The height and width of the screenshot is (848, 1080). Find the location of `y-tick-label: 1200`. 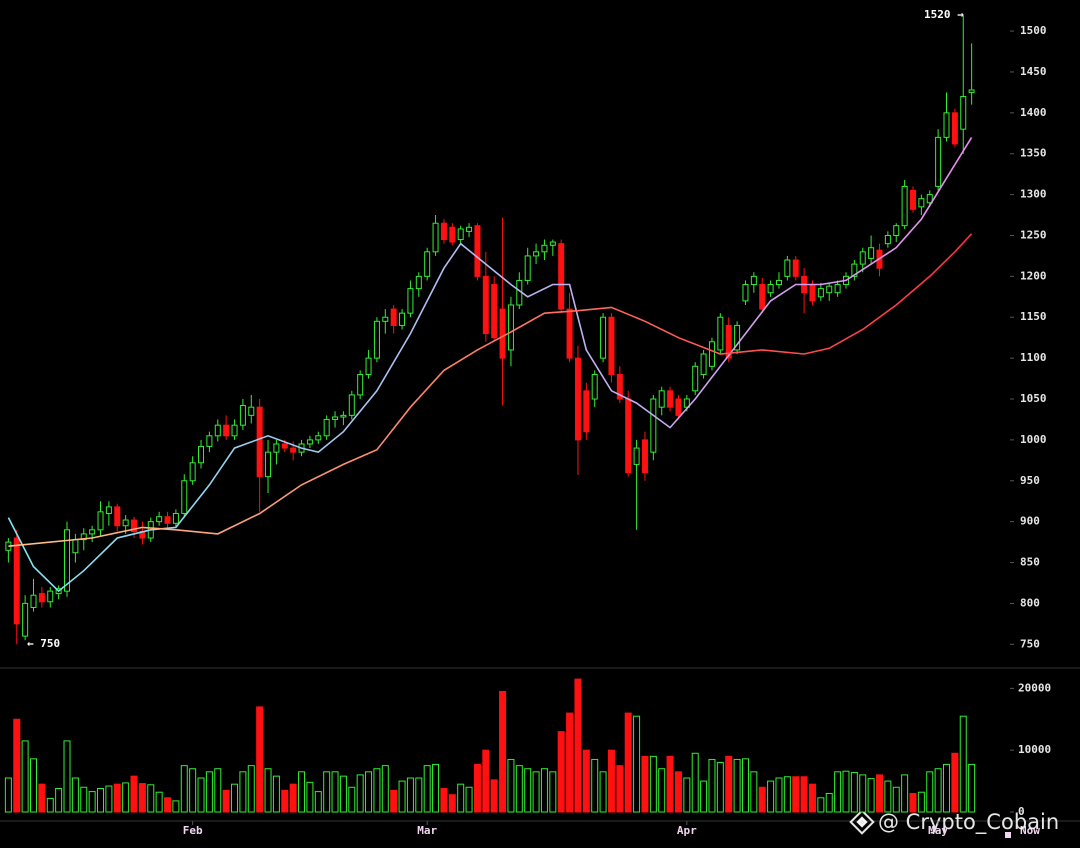

y-tick-label: 1200 is located at coordinates (1033, 275).